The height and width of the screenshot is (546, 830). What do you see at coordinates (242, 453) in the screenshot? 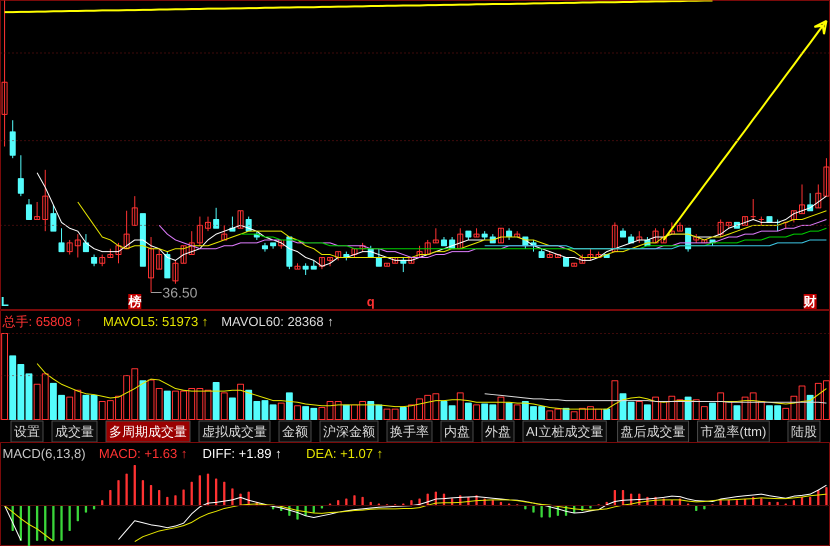
I see `text: DIFF: +1.89 ↑` at bounding box center [242, 453].